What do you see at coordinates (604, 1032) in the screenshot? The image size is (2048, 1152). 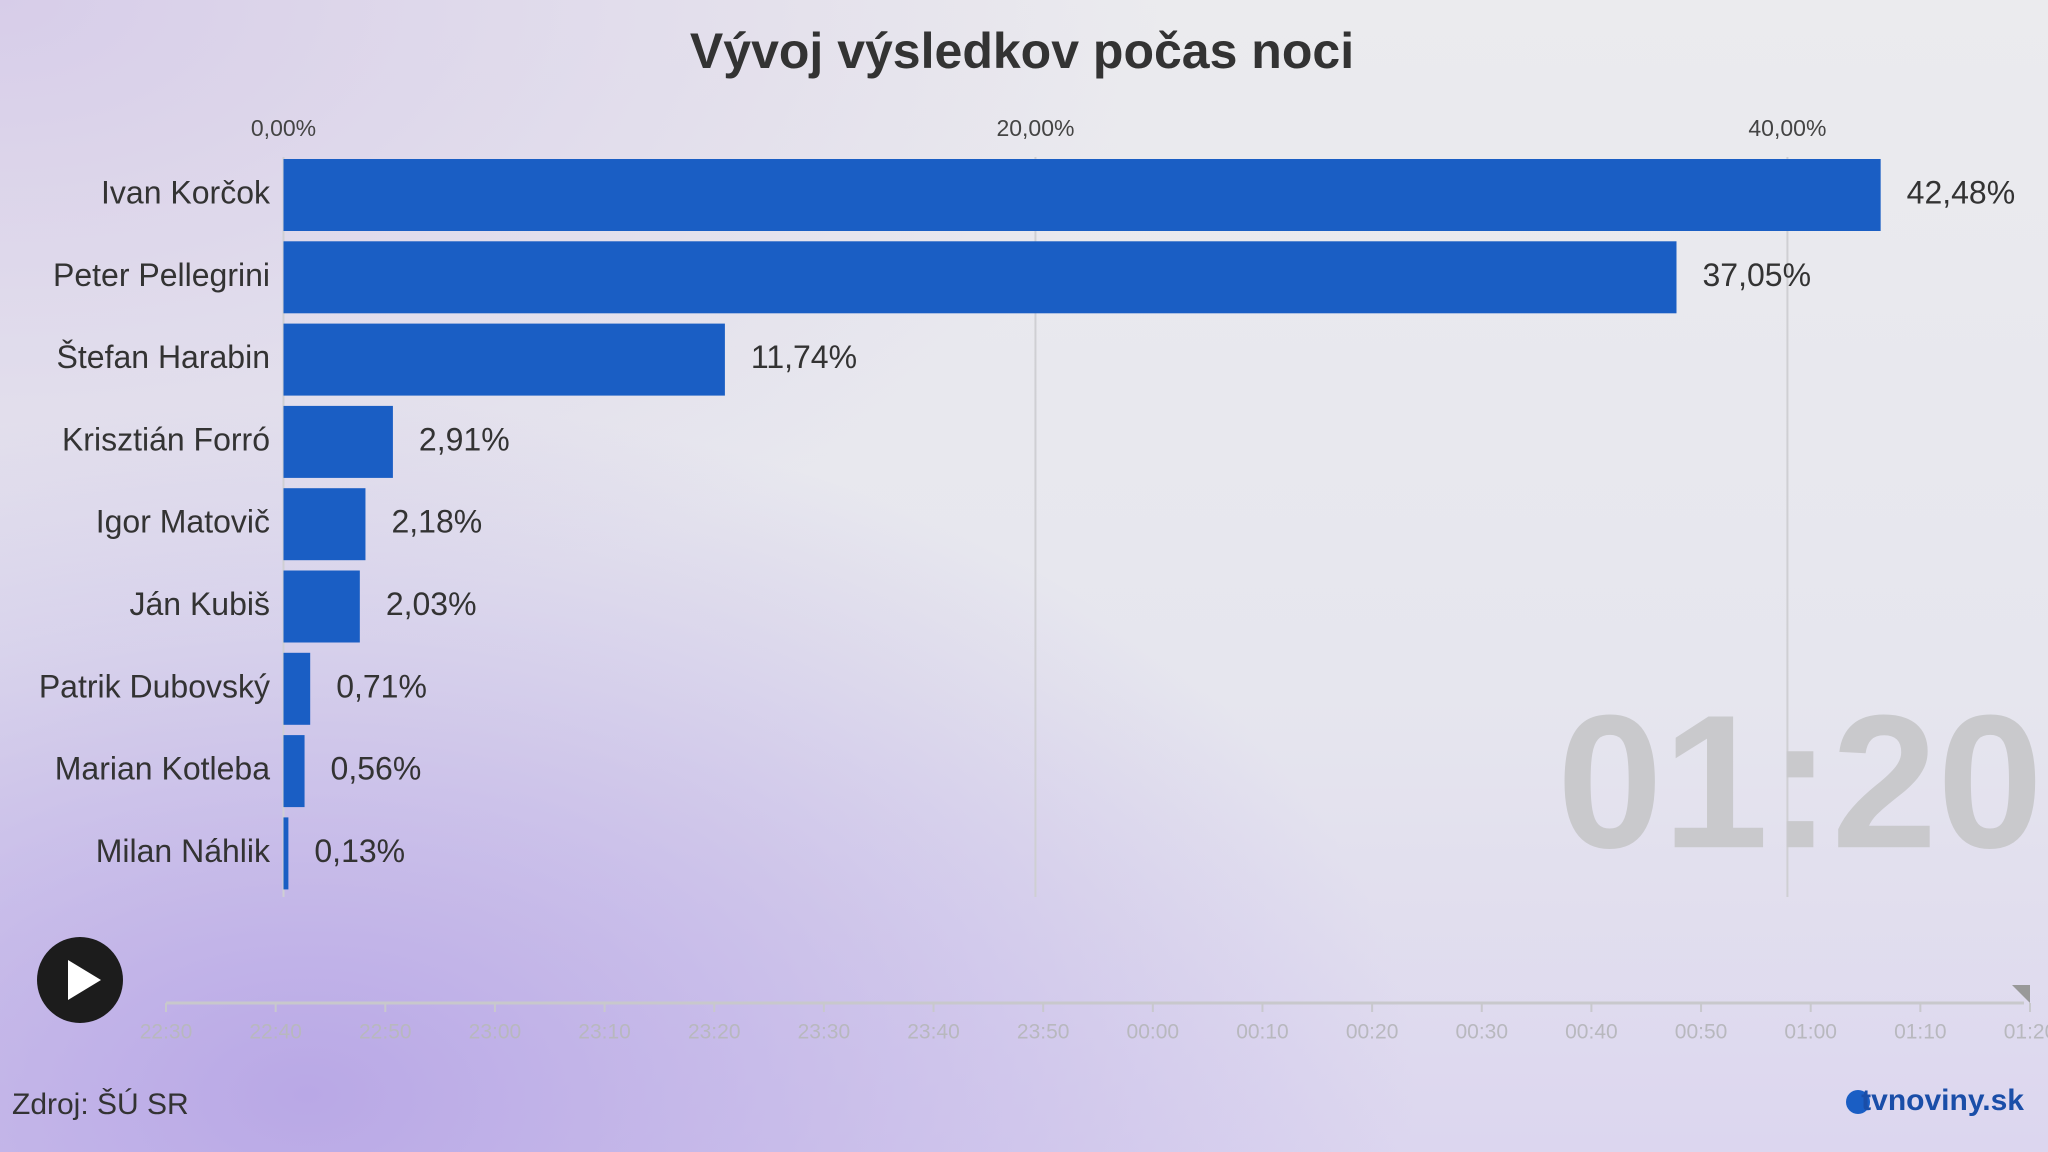 I see `timeline-label: 23:10` at bounding box center [604, 1032].